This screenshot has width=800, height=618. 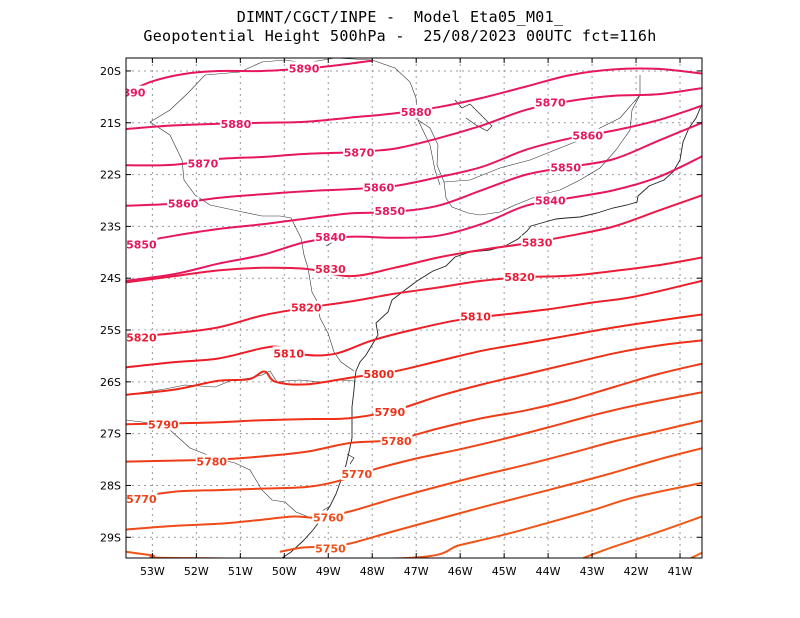 What do you see at coordinates (460, 571) in the screenshot?
I see `lon-tick-label: 46W` at bounding box center [460, 571].